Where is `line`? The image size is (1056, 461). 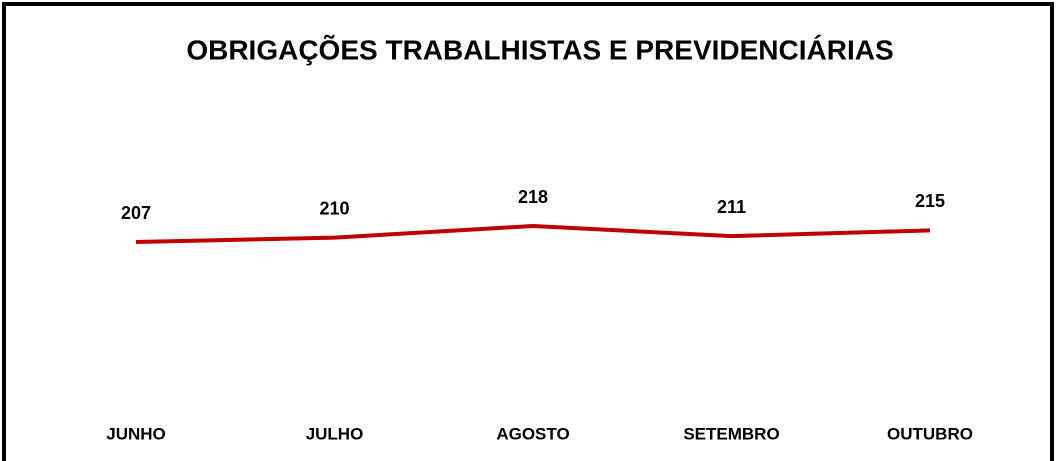 line is located at coordinates (533, 234).